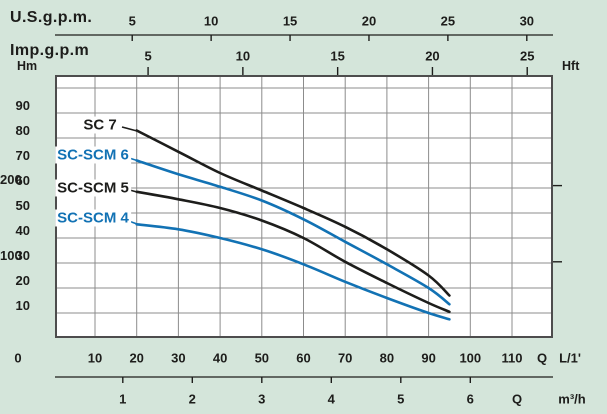 This screenshot has width=607, height=414. Describe the element at coordinates (178, 358) in the screenshot. I see `flow-lmin-tick-label: 30` at that location.